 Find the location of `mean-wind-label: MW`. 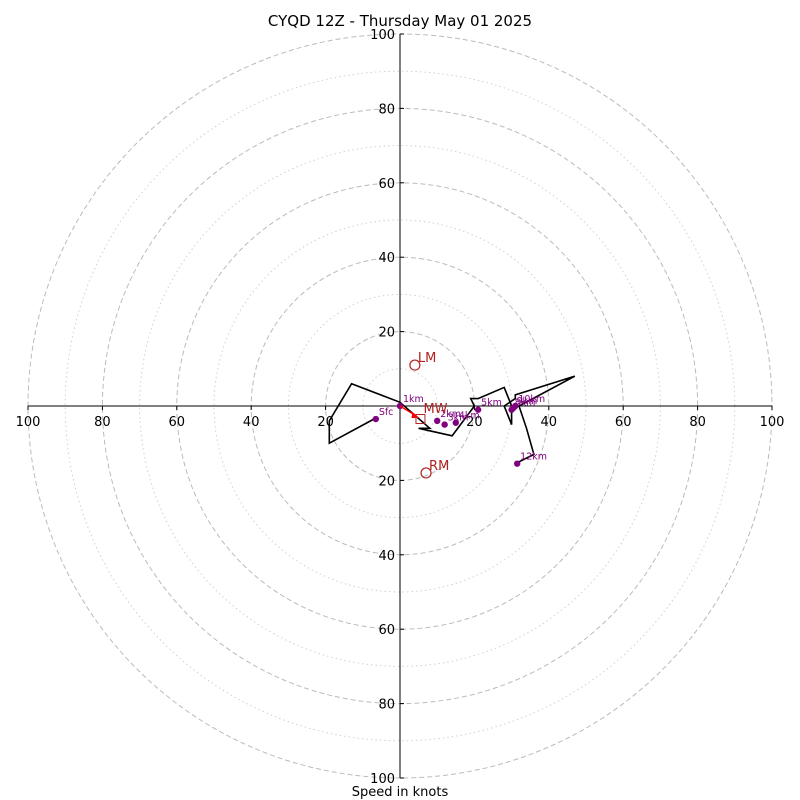

mean-wind-label: MW is located at coordinates (435, 409).